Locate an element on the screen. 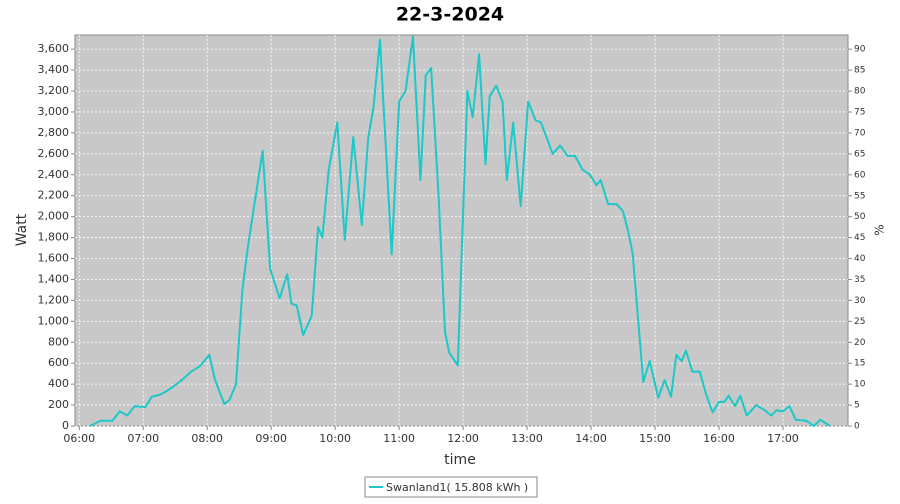  y-tick-label: 1,000 is located at coordinates (54, 320).